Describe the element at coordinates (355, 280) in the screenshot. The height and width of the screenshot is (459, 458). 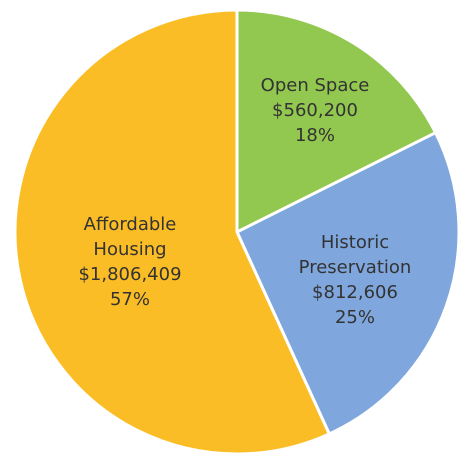
I see `slice-label: Historic Preservation $812,606 25%` at that location.